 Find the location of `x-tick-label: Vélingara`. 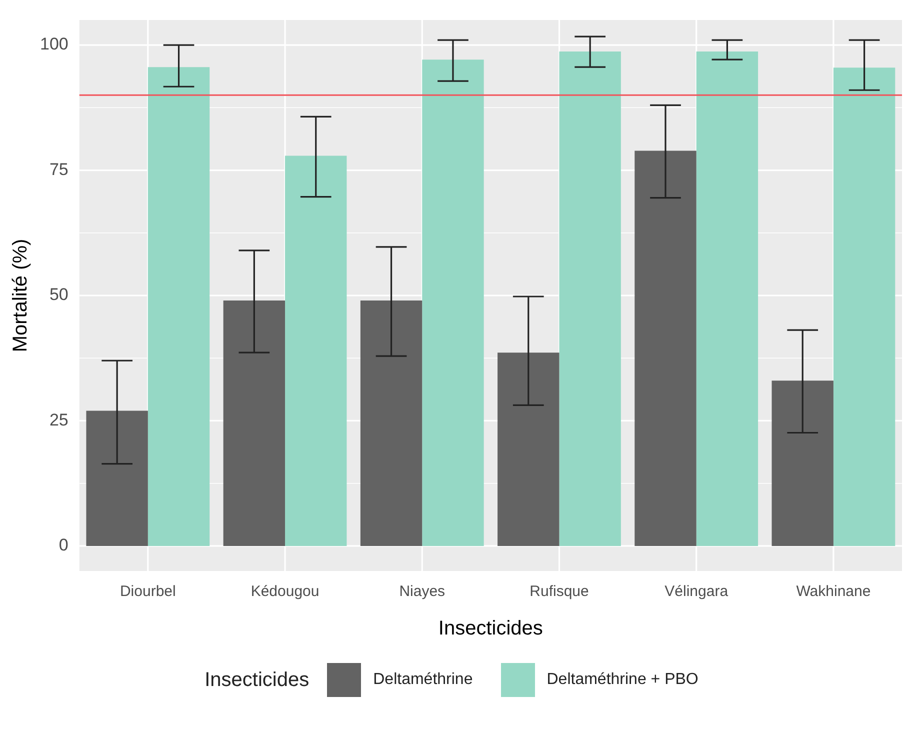

x-tick-label: Vélingara is located at coordinates (696, 591).